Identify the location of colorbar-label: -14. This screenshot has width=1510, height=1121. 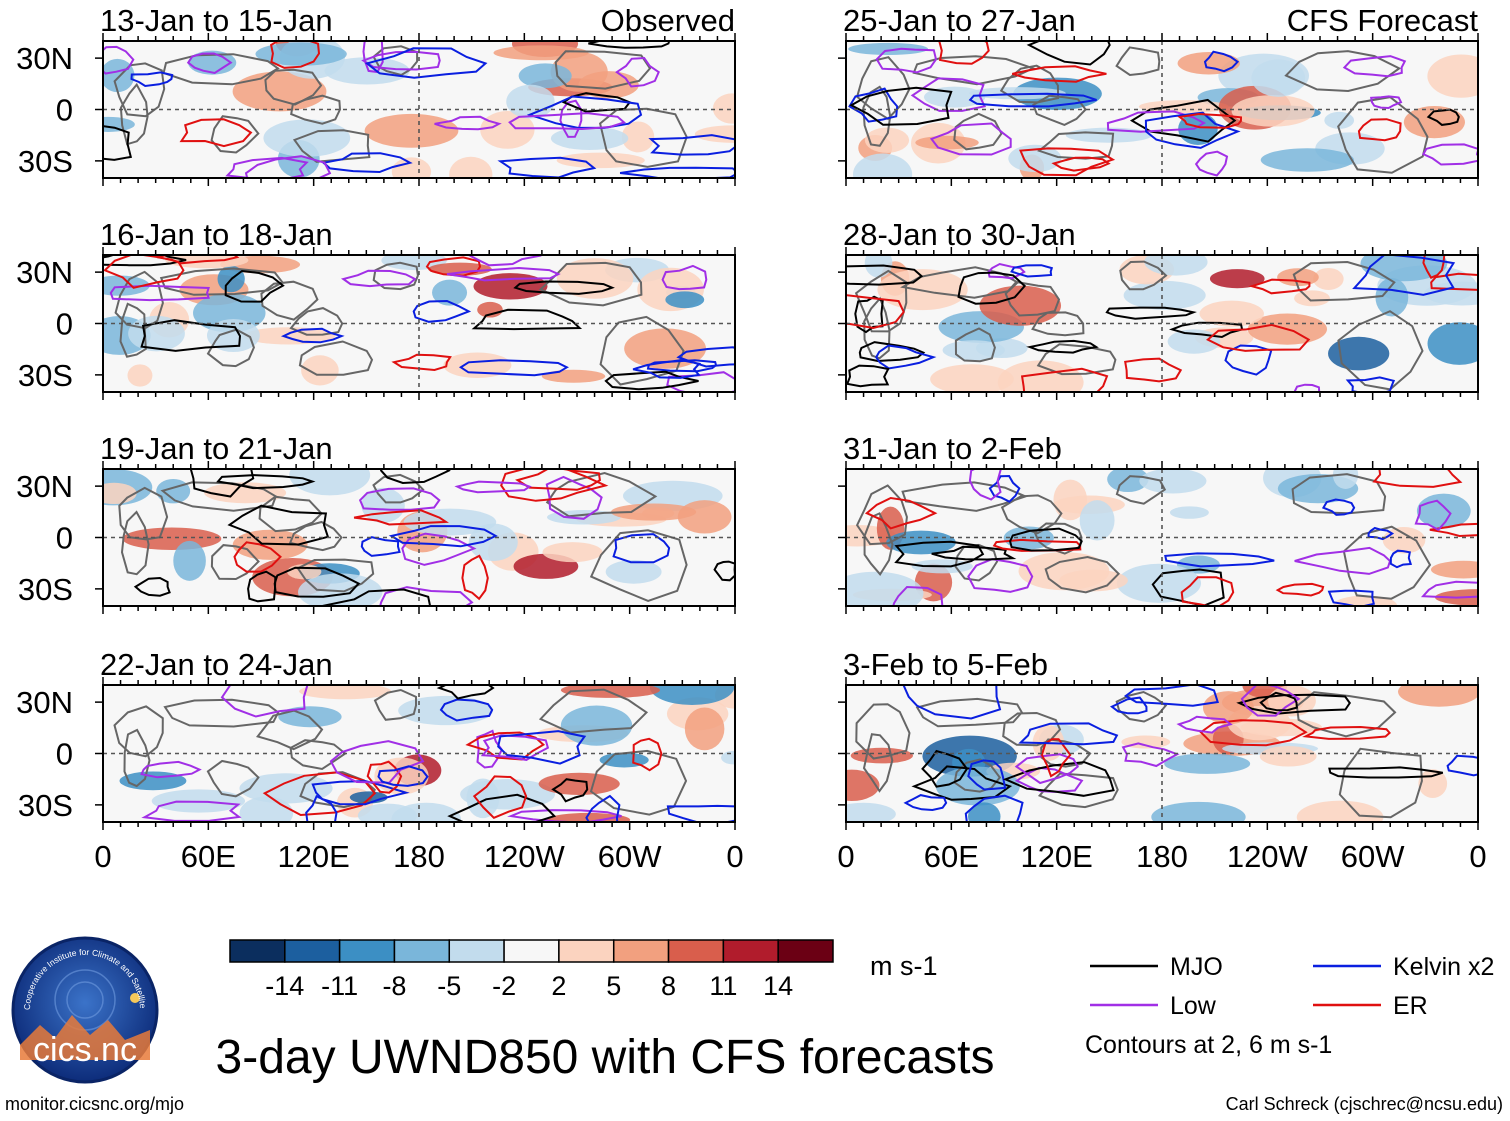
(284, 986).